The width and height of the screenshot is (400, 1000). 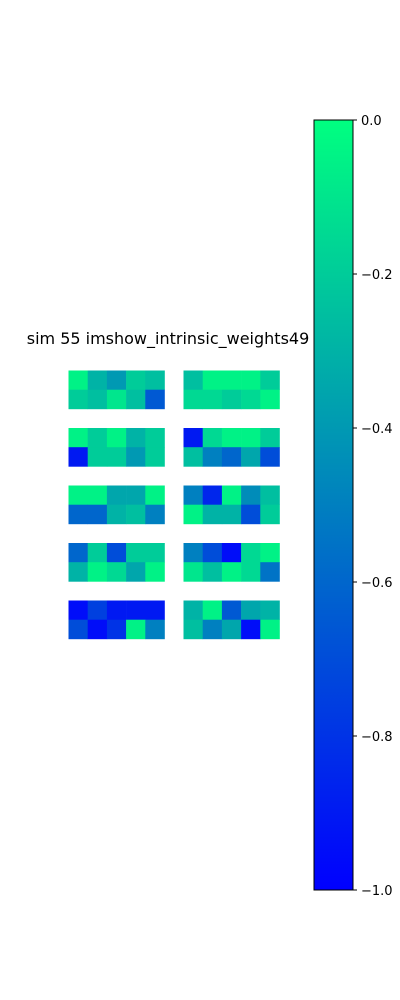 What do you see at coordinates (168, 339) in the screenshot?
I see `chart-title: sim 55 imshow_intrinsic_weights49` at bounding box center [168, 339].